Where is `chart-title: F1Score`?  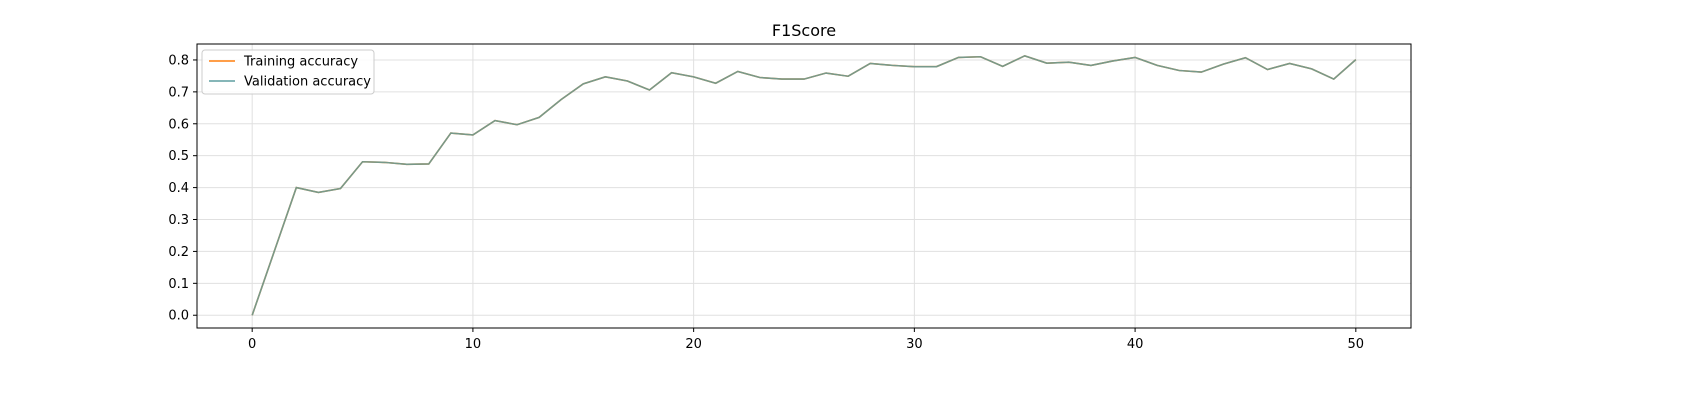 chart-title: F1Score is located at coordinates (804, 30).